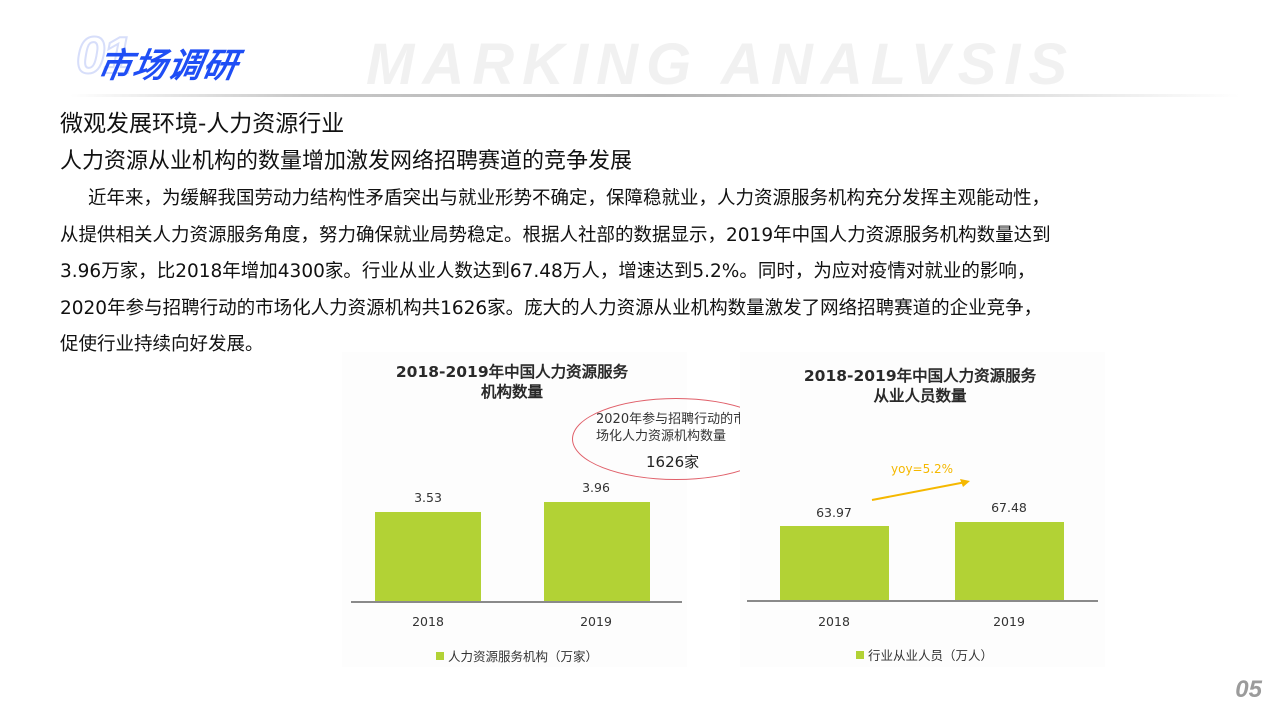 The height and width of the screenshot is (720, 1280). I want to click on growth-arrow-icon, so click(920, 490).